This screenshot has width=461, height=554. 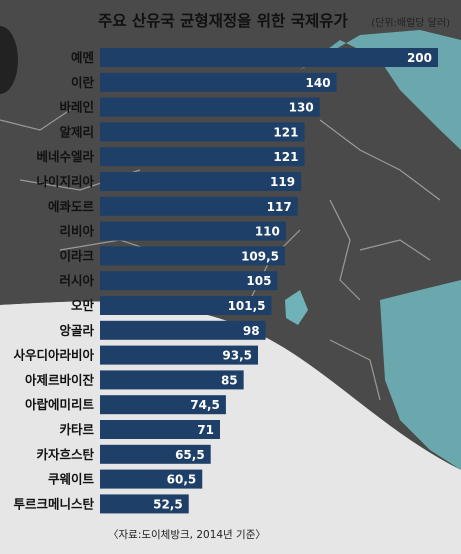 I want to click on category-label-5: 나이지리아, so click(x=65, y=181).